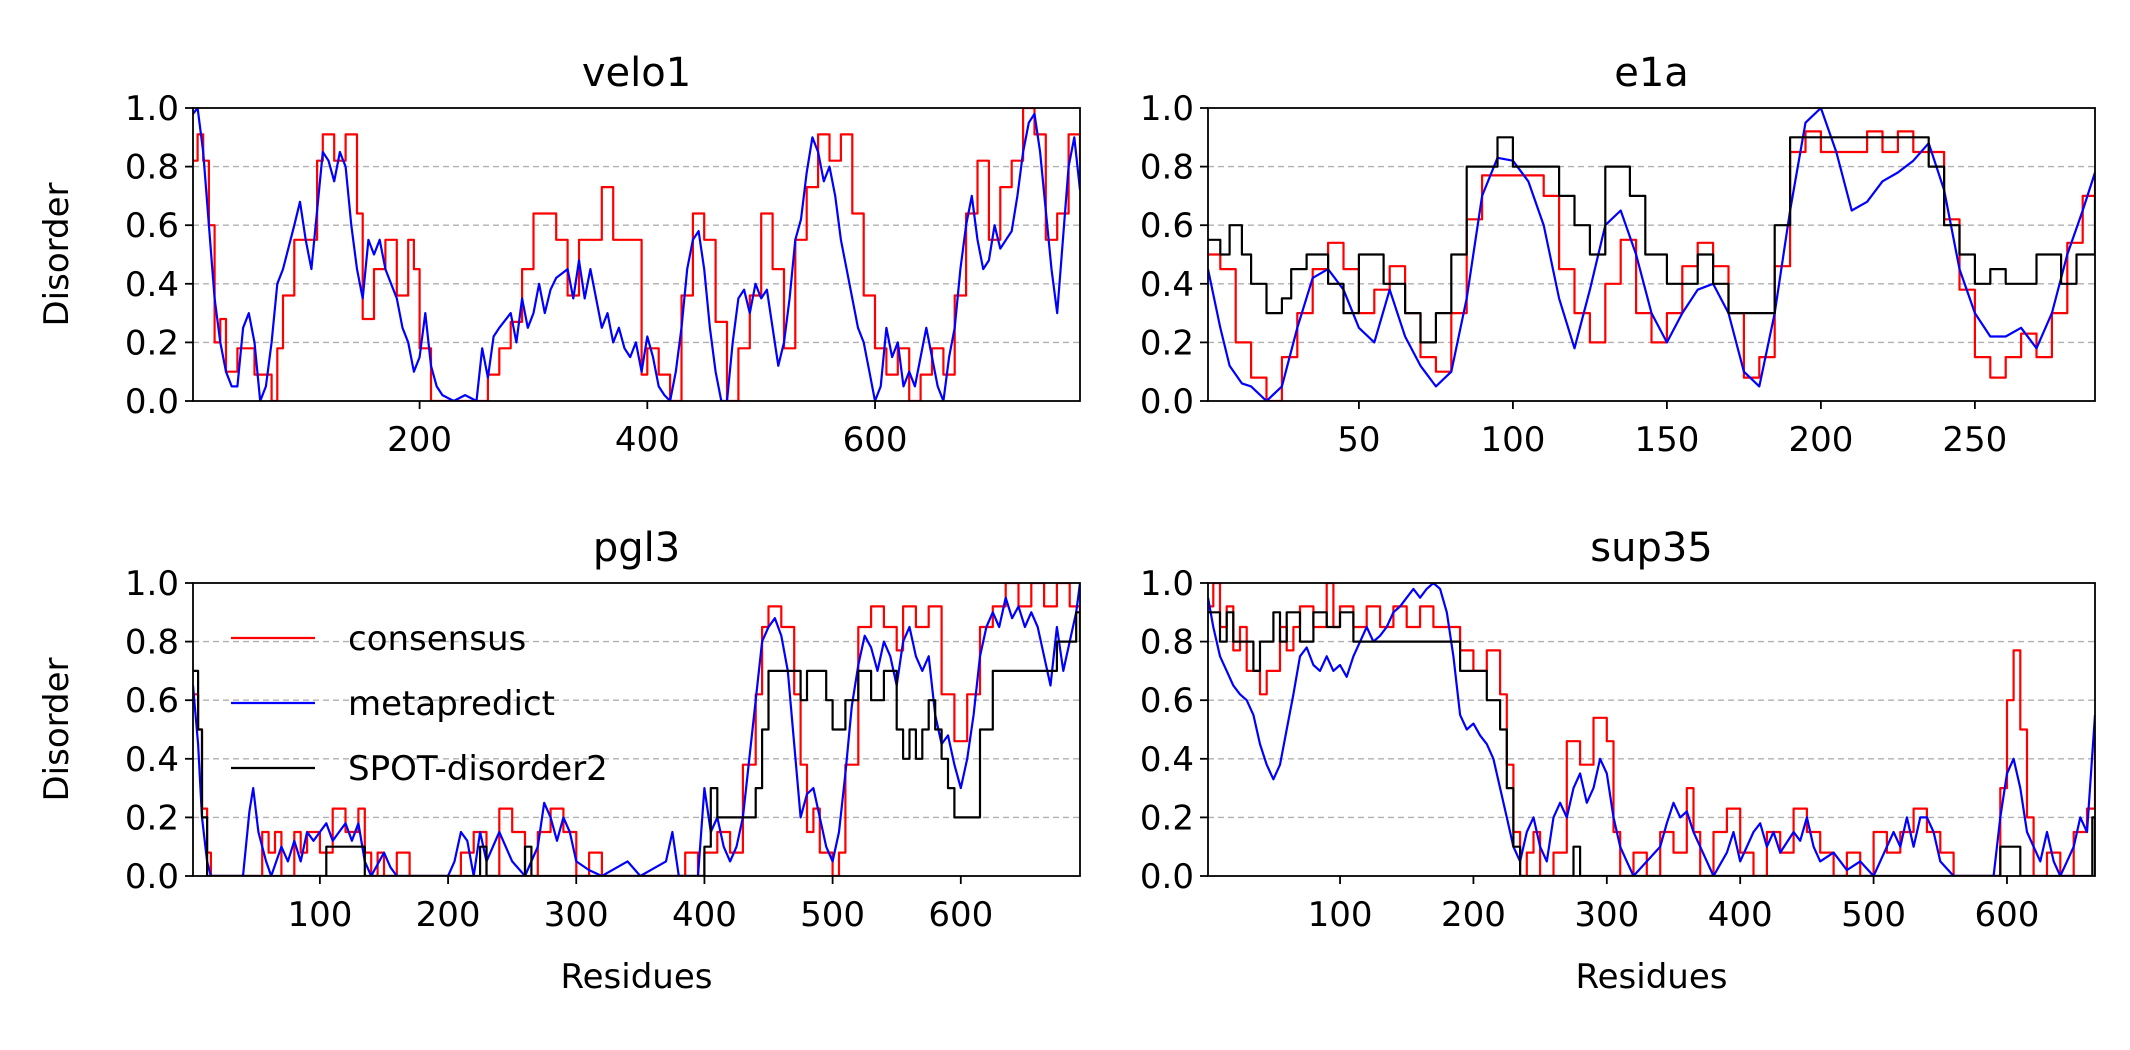 The height and width of the screenshot is (1050, 2130). What do you see at coordinates (478, 769) in the screenshot?
I see `legend-label: SPOT-disorder2` at bounding box center [478, 769].